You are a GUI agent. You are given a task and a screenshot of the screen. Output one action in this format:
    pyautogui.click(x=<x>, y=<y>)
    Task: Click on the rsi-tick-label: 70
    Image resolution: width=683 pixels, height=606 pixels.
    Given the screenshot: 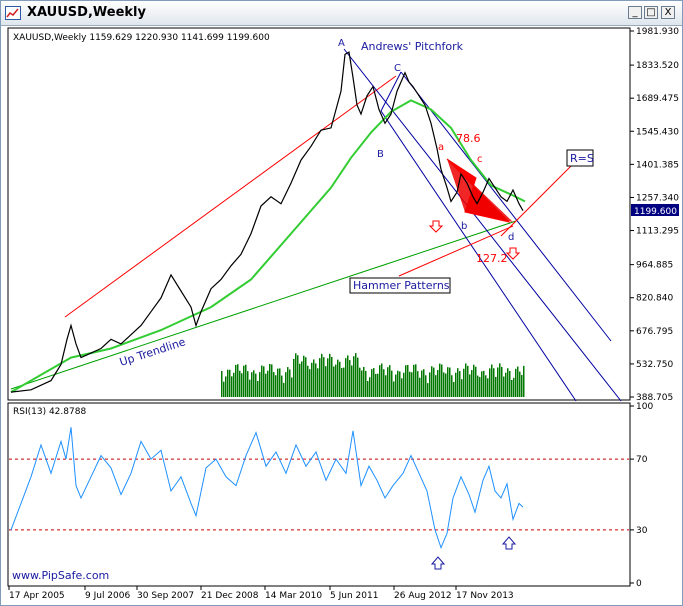 What is the action you would take?
    pyautogui.click(x=642, y=460)
    